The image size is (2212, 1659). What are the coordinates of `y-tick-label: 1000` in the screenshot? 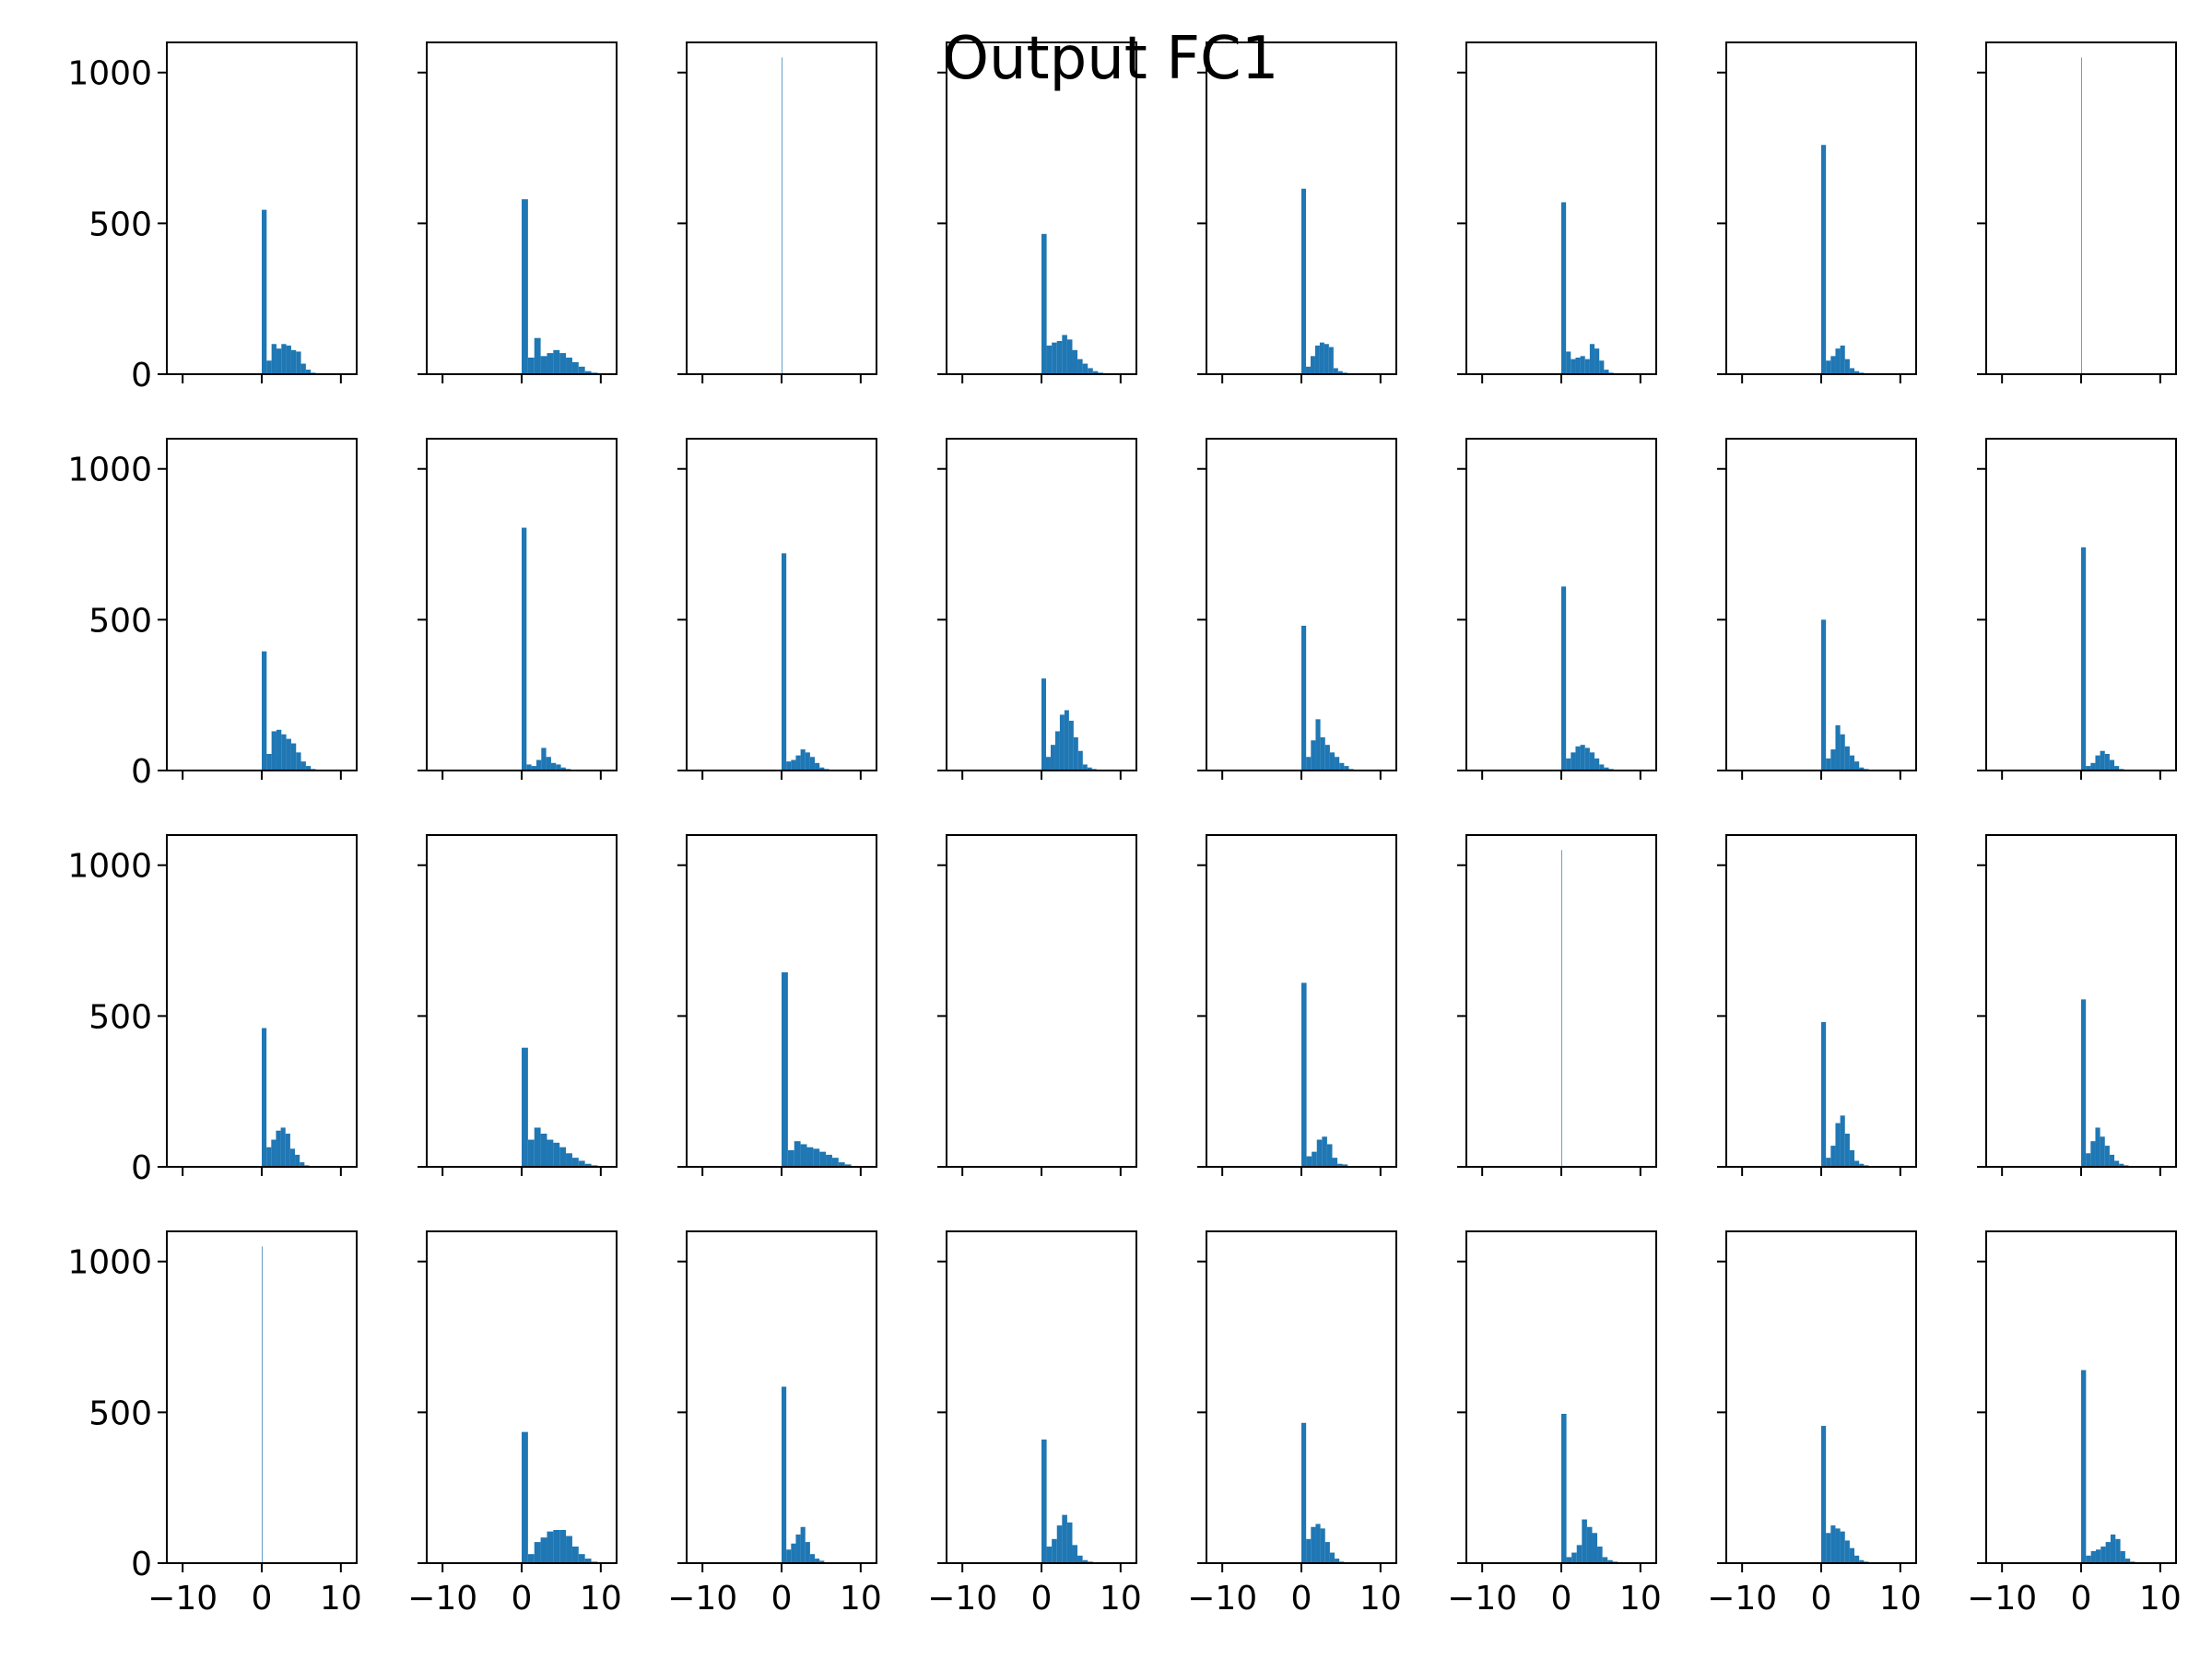 It's located at (109, 867).